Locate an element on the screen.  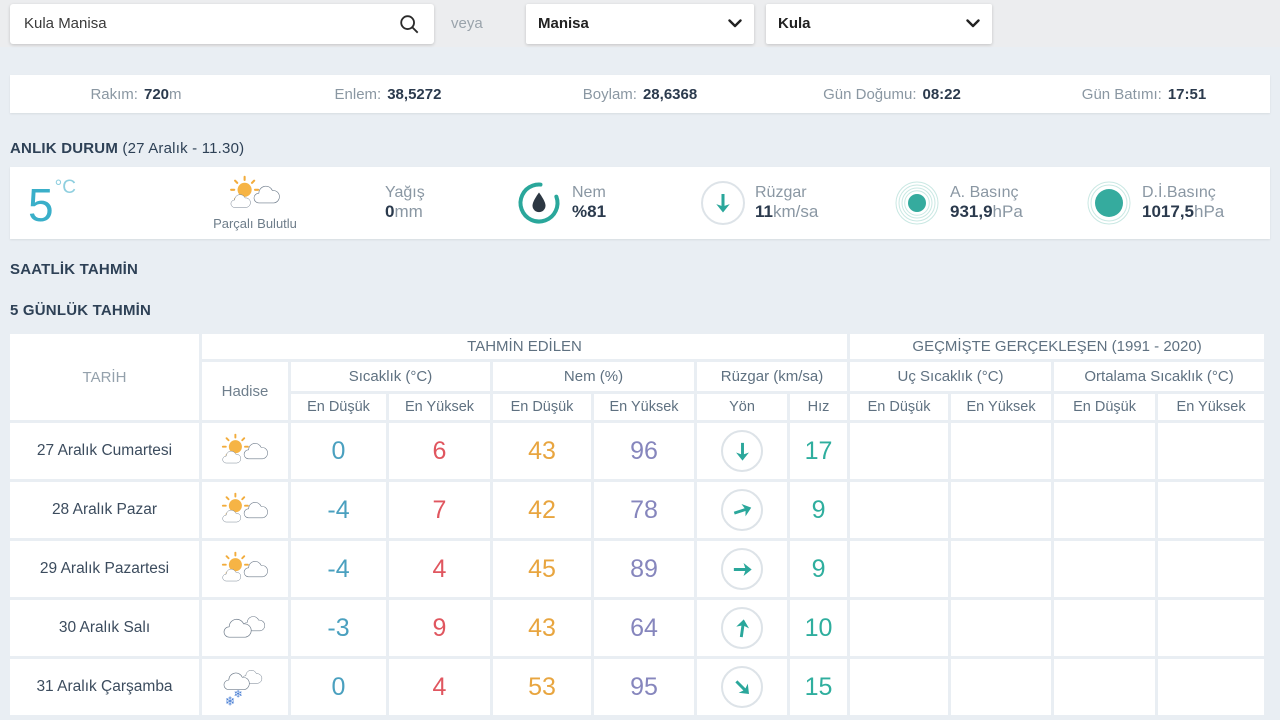
temperature-unit: °C is located at coordinates (65, 187).